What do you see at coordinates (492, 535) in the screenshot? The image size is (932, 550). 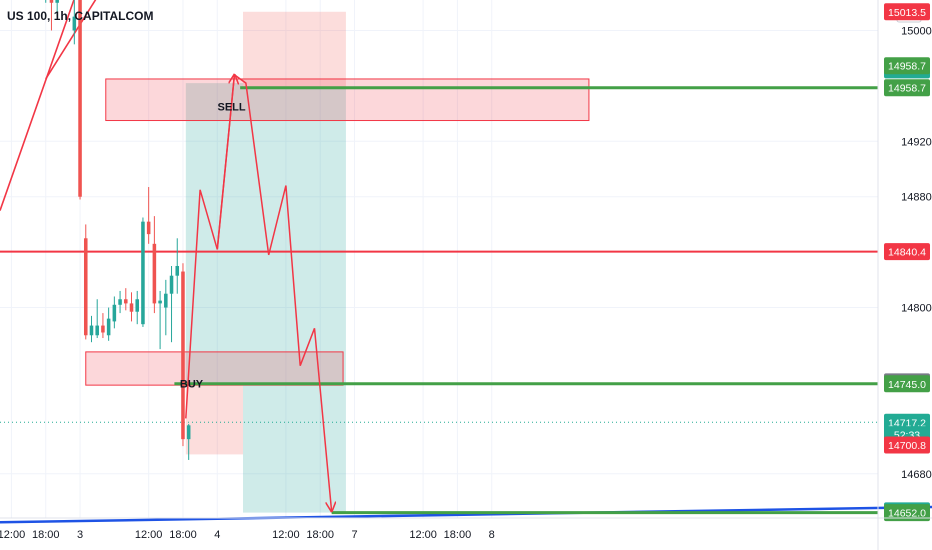 I see `time-tick-label: 8` at bounding box center [492, 535].